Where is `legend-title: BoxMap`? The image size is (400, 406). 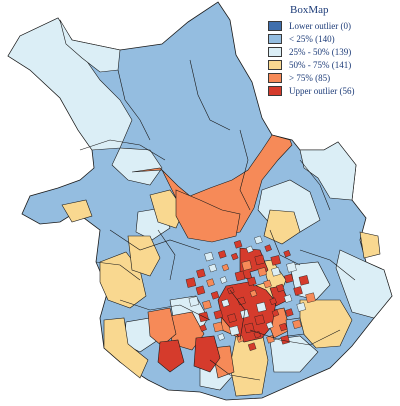
legend-title: BoxMap is located at coordinates (309, 10).